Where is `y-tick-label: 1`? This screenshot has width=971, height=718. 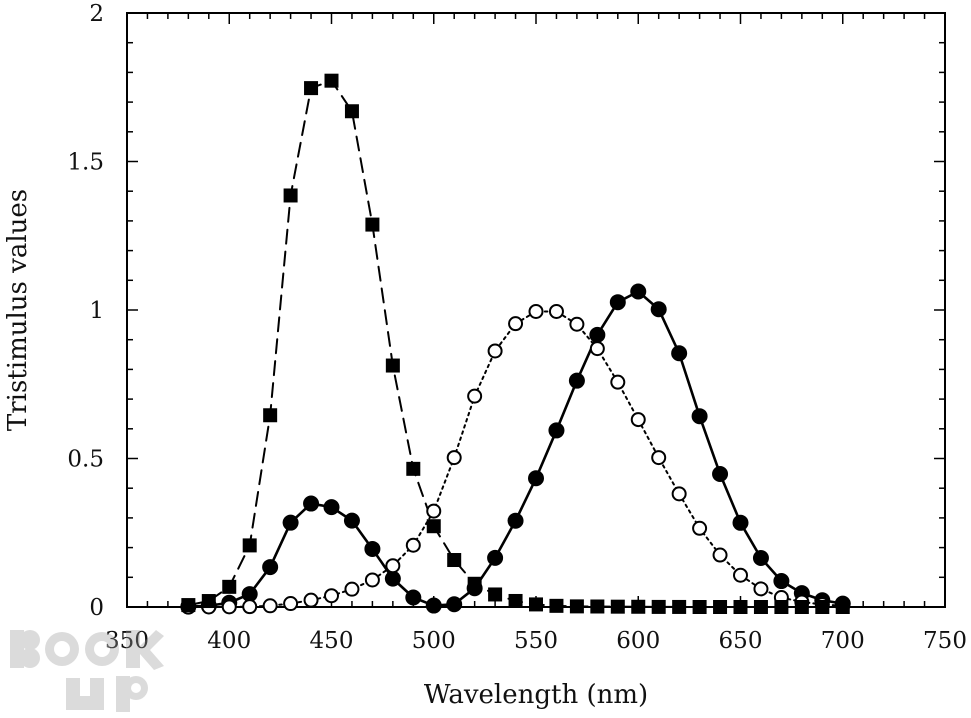 y-tick-label: 1 is located at coordinates (96, 311).